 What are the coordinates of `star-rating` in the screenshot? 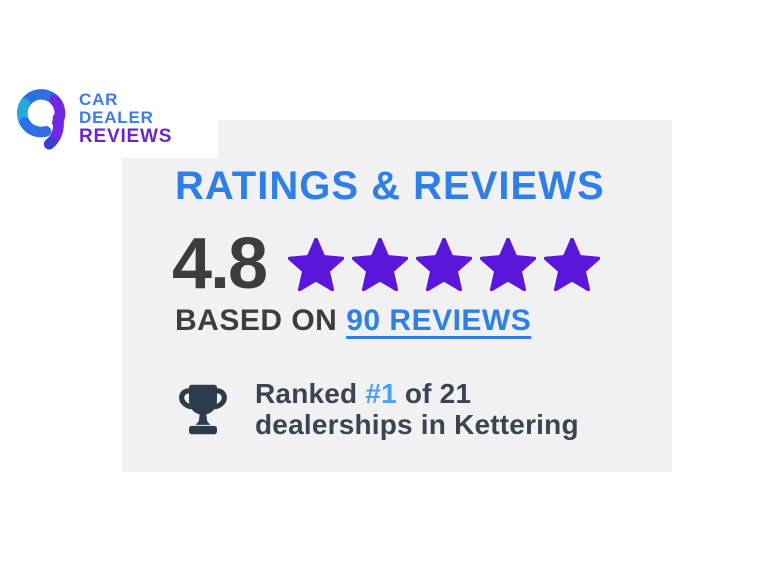 It's located at (444, 264).